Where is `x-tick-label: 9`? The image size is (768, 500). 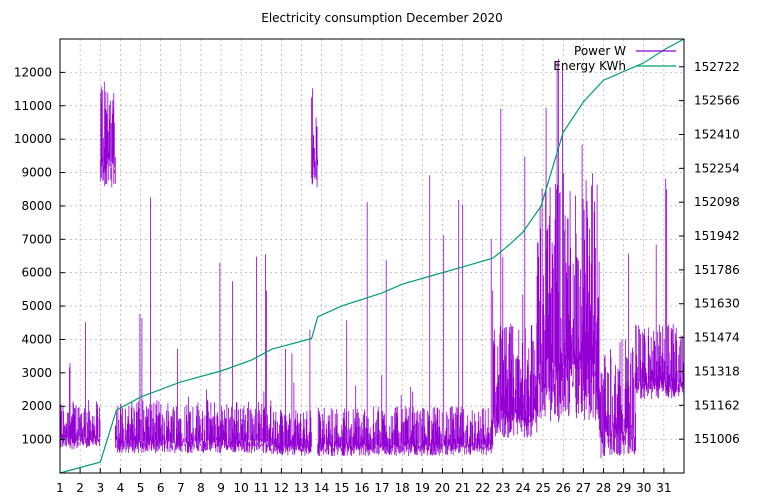
x-tick-label: 9 is located at coordinates (221, 488).